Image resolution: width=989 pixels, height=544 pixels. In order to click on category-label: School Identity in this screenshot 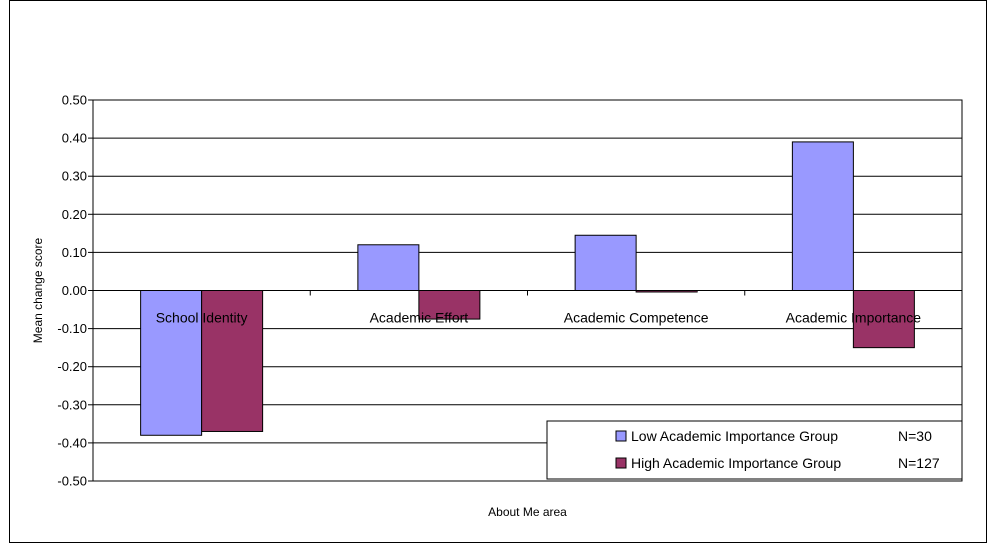, I will do `click(202, 318)`.